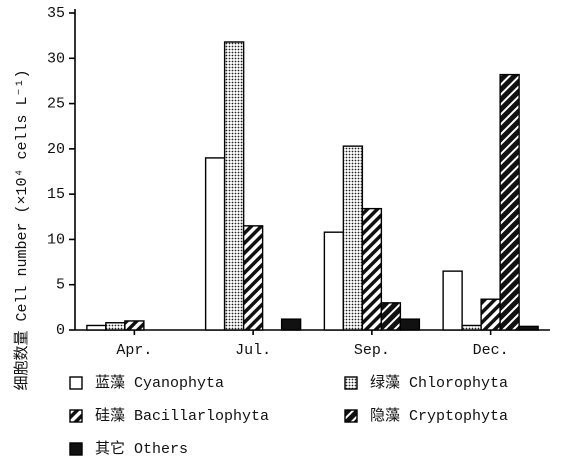 This screenshot has width=573, height=461. What do you see at coordinates (60, 330) in the screenshot?
I see `y-tick-label: 0` at bounding box center [60, 330].